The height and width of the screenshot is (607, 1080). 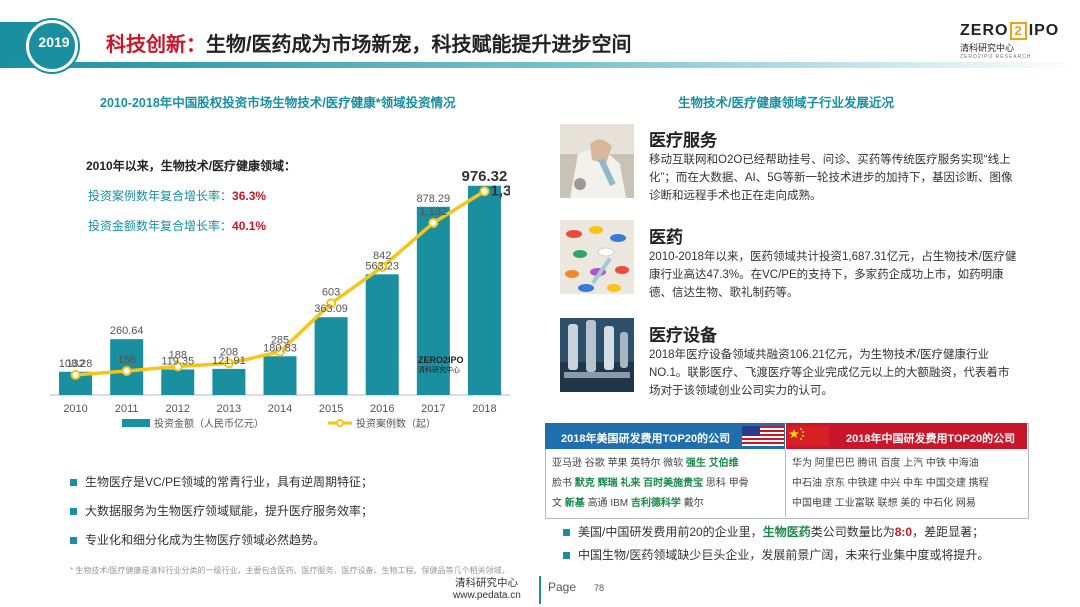 I want to click on x-tick-label: 2011, so click(x=127, y=409).